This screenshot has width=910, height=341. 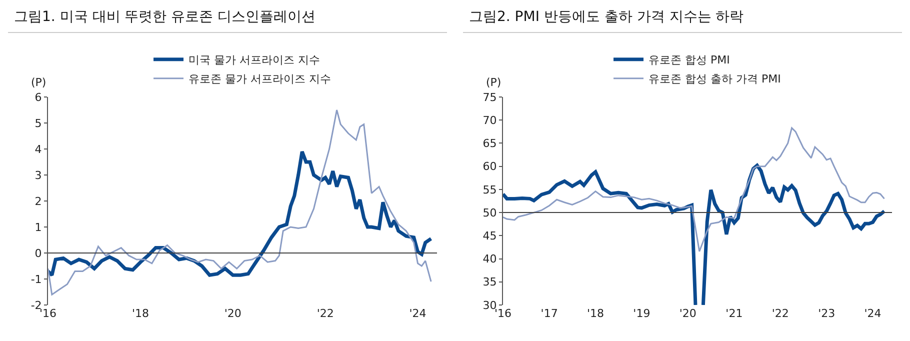 I want to click on chart-title: 그림2. PMI 반등에도 출하 가격 지수는 하락, so click(x=682, y=16).